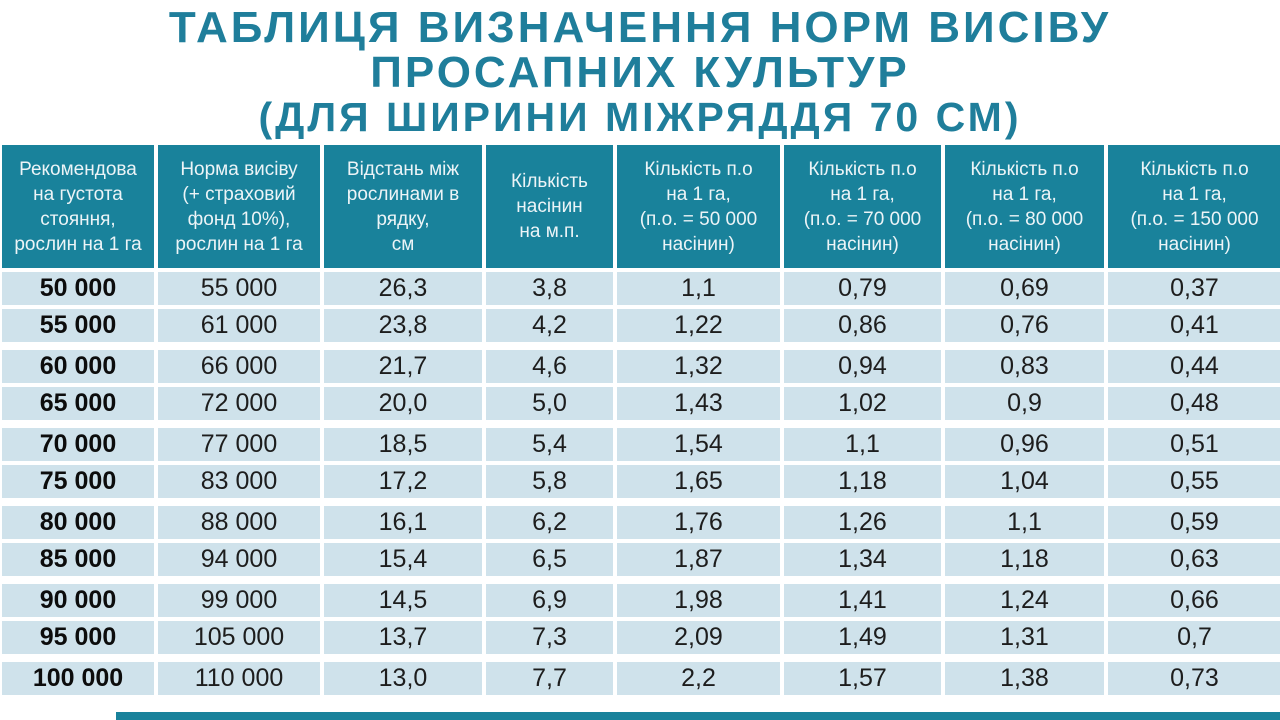 The image size is (1280, 720). What do you see at coordinates (1194, 600) in the screenshot?
I see `table-cell: 0,66` at bounding box center [1194, 600].